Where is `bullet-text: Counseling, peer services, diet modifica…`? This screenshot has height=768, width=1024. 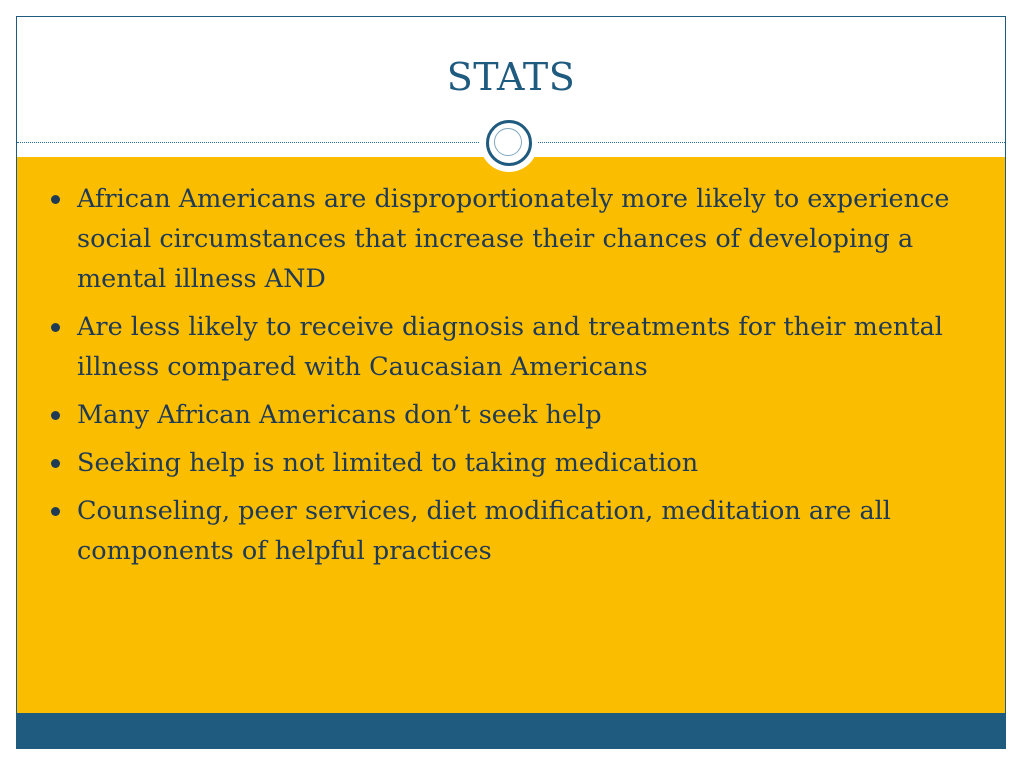 bullet-text: Counseling, peer services, diet modifica… is located at coordinates (484, 531).